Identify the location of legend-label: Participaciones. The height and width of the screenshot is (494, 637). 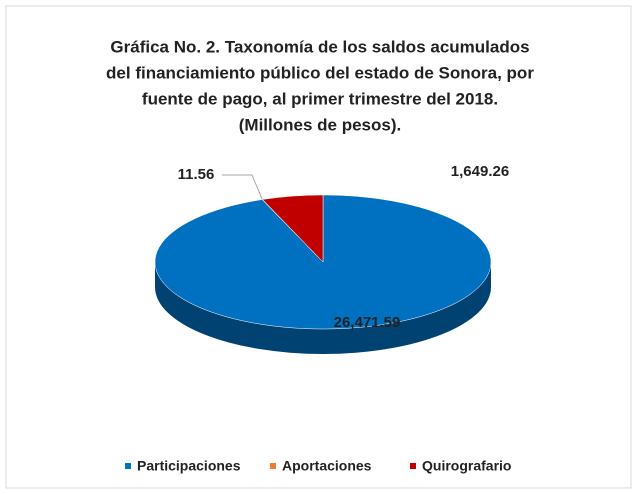
(189, 466).